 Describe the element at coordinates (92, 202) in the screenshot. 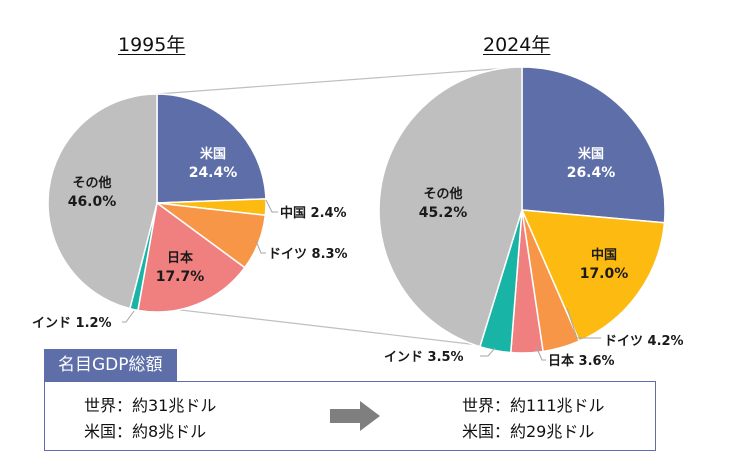

I see `label-1995-other-value: 46.0%` at that location.